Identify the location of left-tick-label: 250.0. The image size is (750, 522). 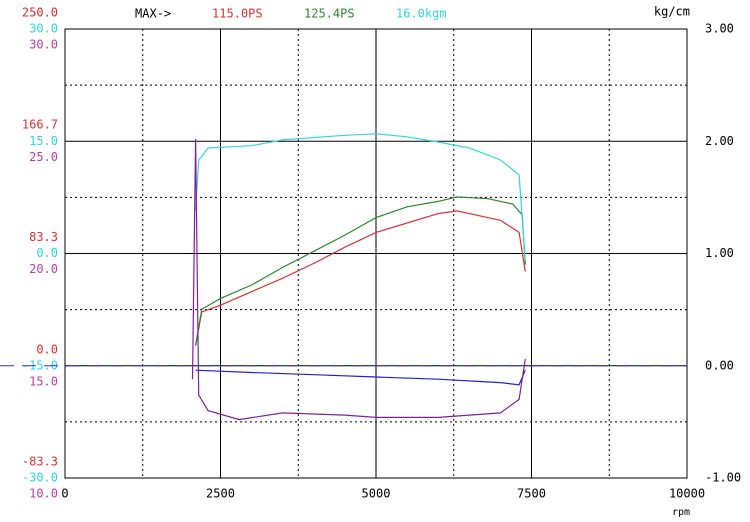
(40, 13).